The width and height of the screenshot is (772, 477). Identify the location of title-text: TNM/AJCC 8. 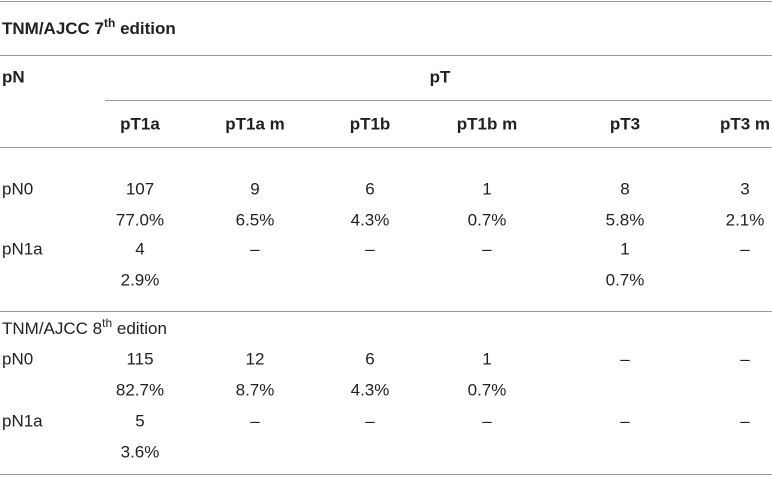
(52, 328).